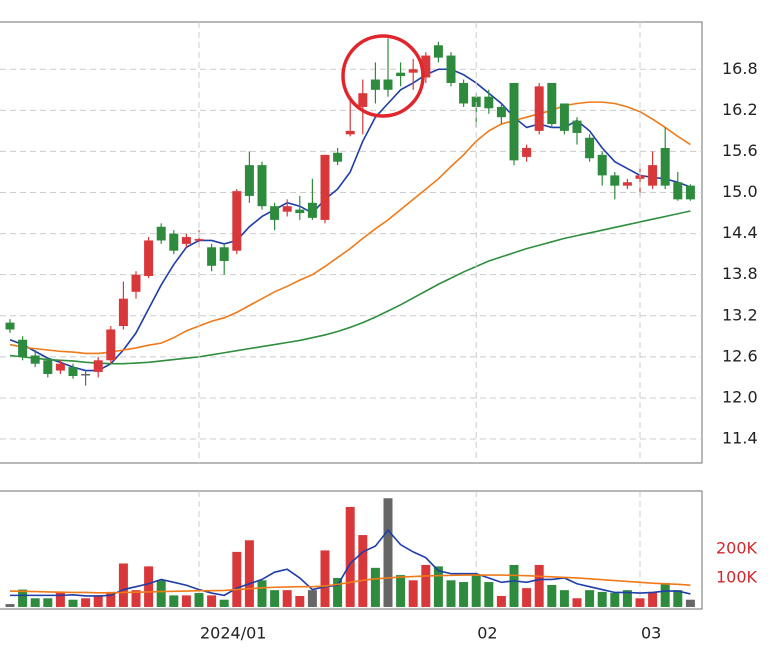 The height and width of the screenshot is (656, 780). I want to click on highlight-circle, so click(383, 76).